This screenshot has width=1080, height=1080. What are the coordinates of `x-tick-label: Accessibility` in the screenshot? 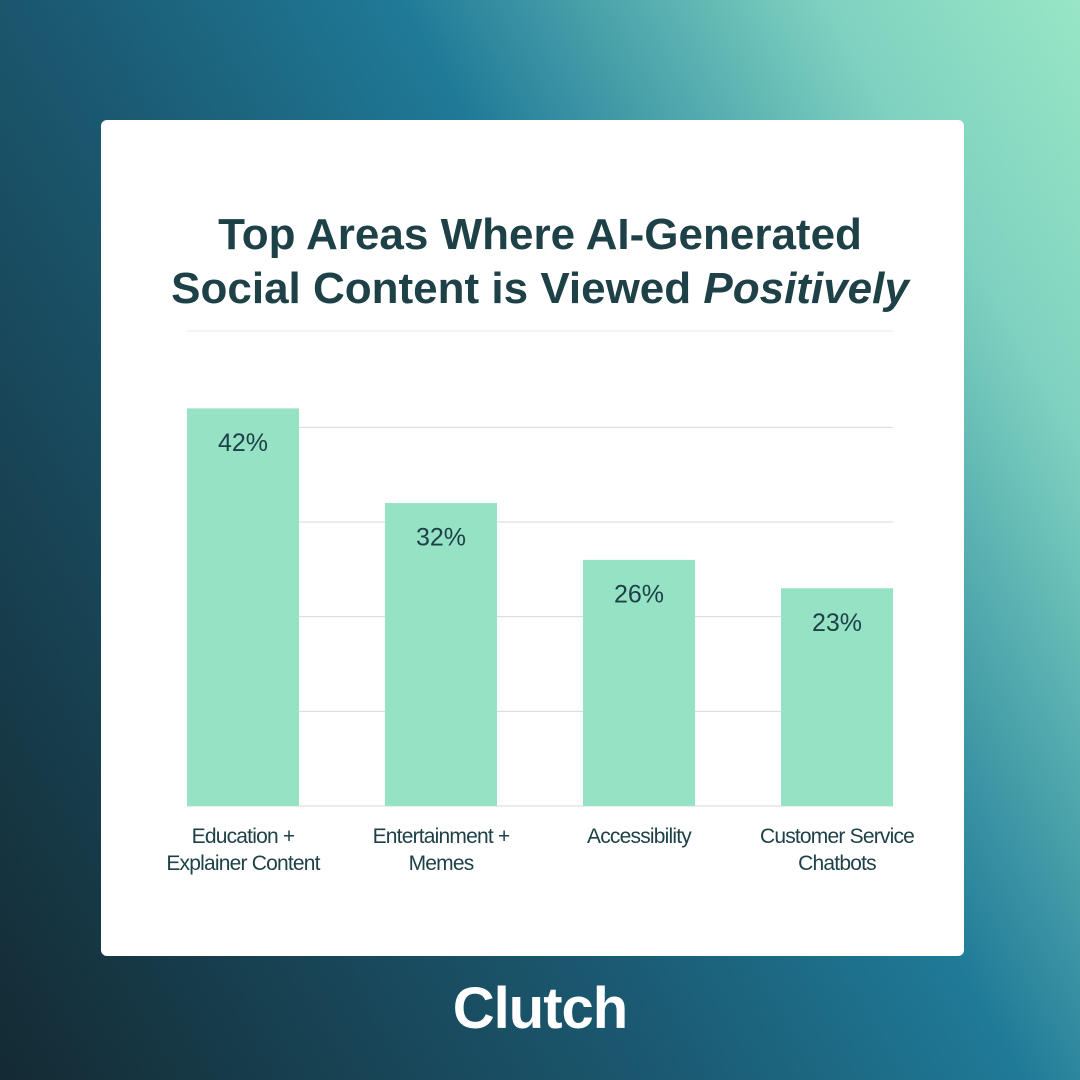 It's located at (639, 836).